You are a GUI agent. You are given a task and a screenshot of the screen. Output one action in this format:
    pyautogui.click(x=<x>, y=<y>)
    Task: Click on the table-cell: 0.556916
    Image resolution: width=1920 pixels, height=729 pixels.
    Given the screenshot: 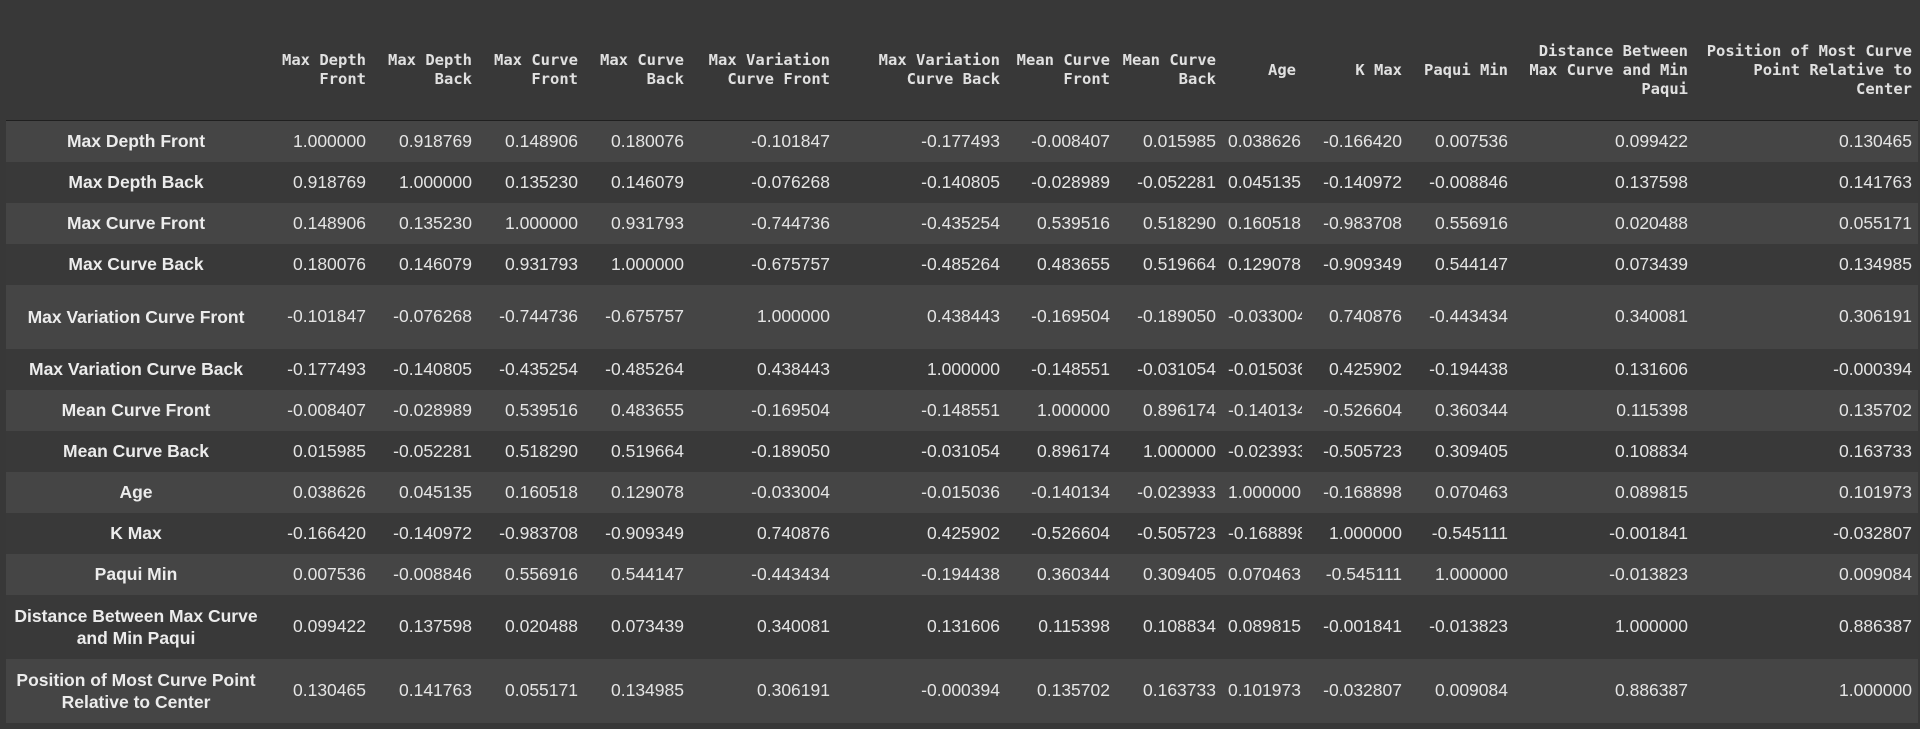 What is the action you would take?
    pyautogui.click(x=1471, y=222)
    